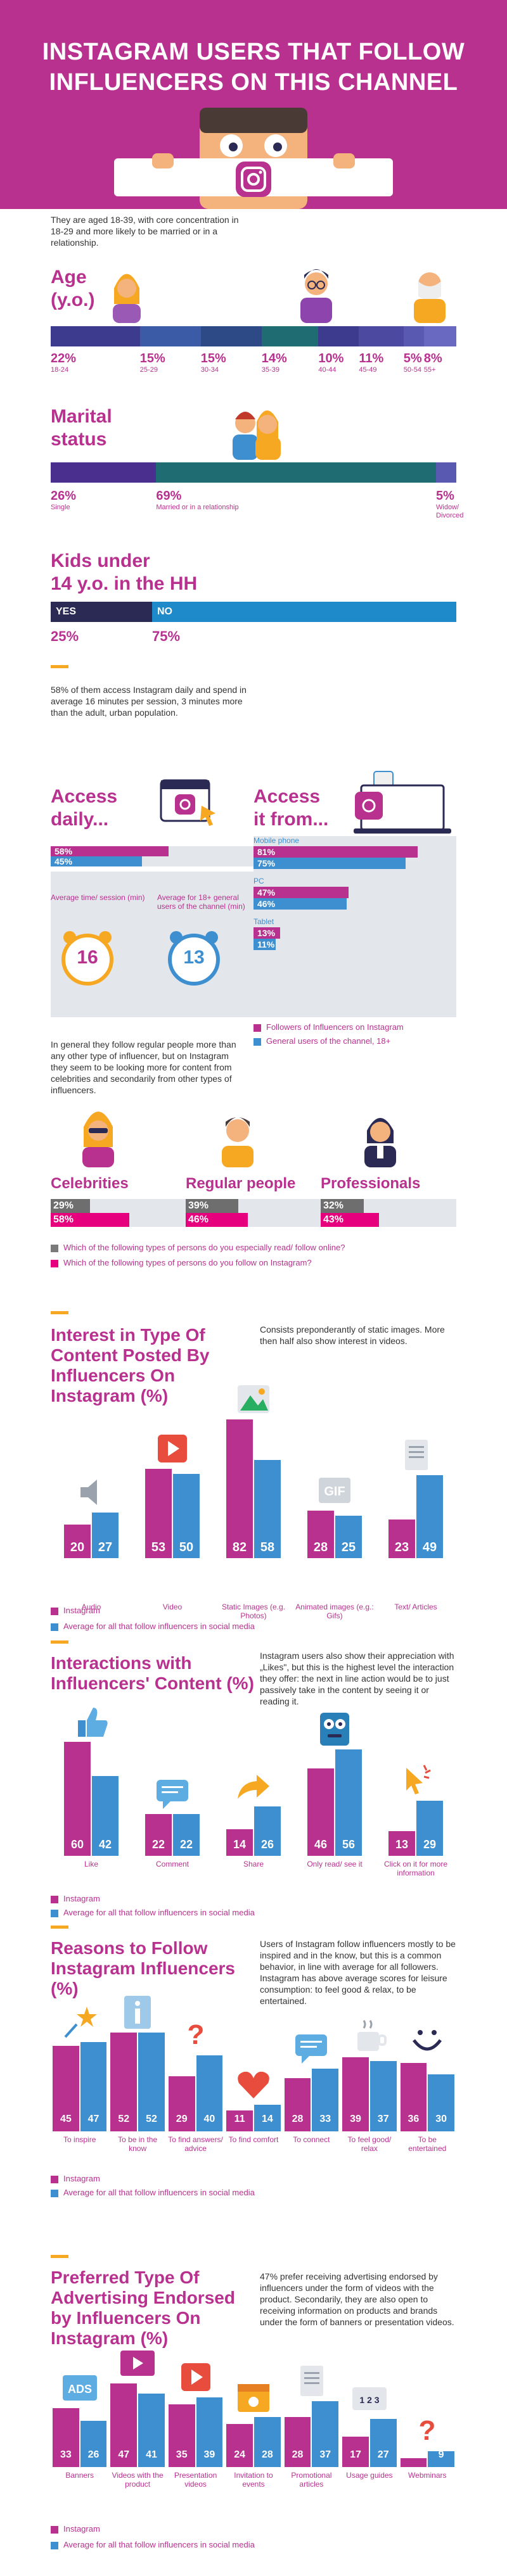 The width and height of the screenshot is (507, 2576). Describe the element at coordinates (80, 2388) in the screenshot. I see `ads-icon: ADS` at that location.